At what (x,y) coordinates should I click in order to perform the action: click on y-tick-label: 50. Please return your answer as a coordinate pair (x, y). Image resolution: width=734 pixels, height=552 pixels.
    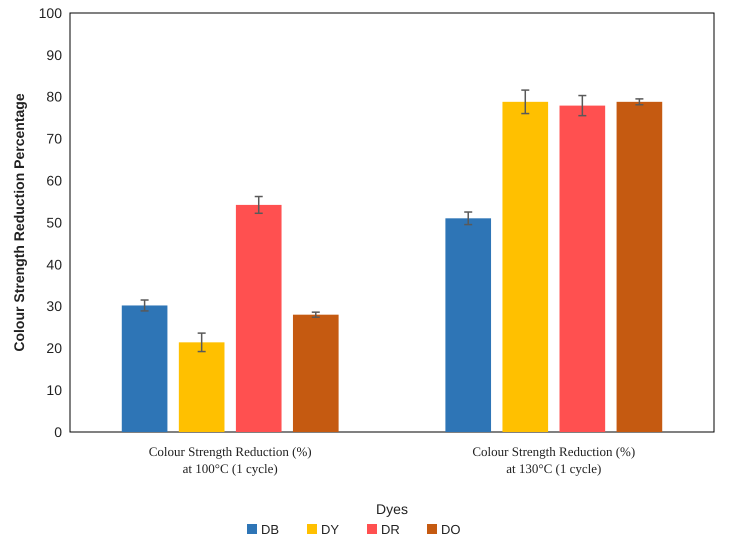
    Looking at the image, I should click on (54, 222).